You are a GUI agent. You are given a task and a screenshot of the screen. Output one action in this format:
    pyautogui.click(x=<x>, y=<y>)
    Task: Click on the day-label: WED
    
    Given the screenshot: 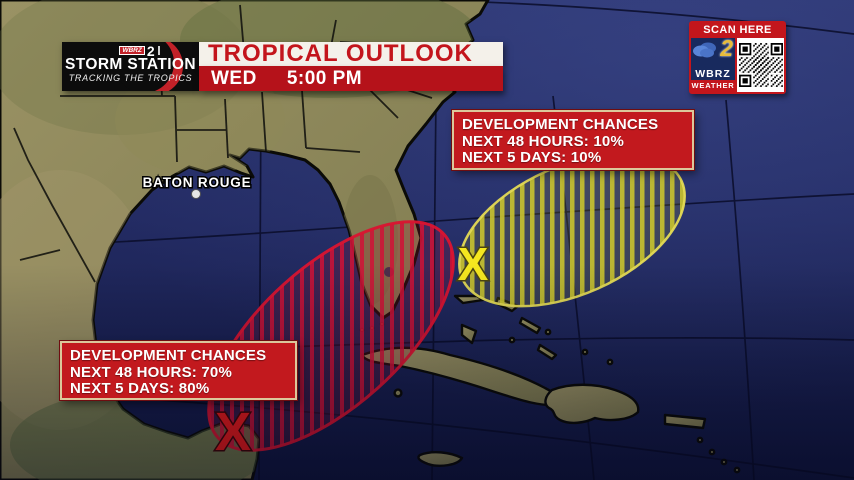 What is the action you would take?
    pyautogui.click(x=234, y=78)
    